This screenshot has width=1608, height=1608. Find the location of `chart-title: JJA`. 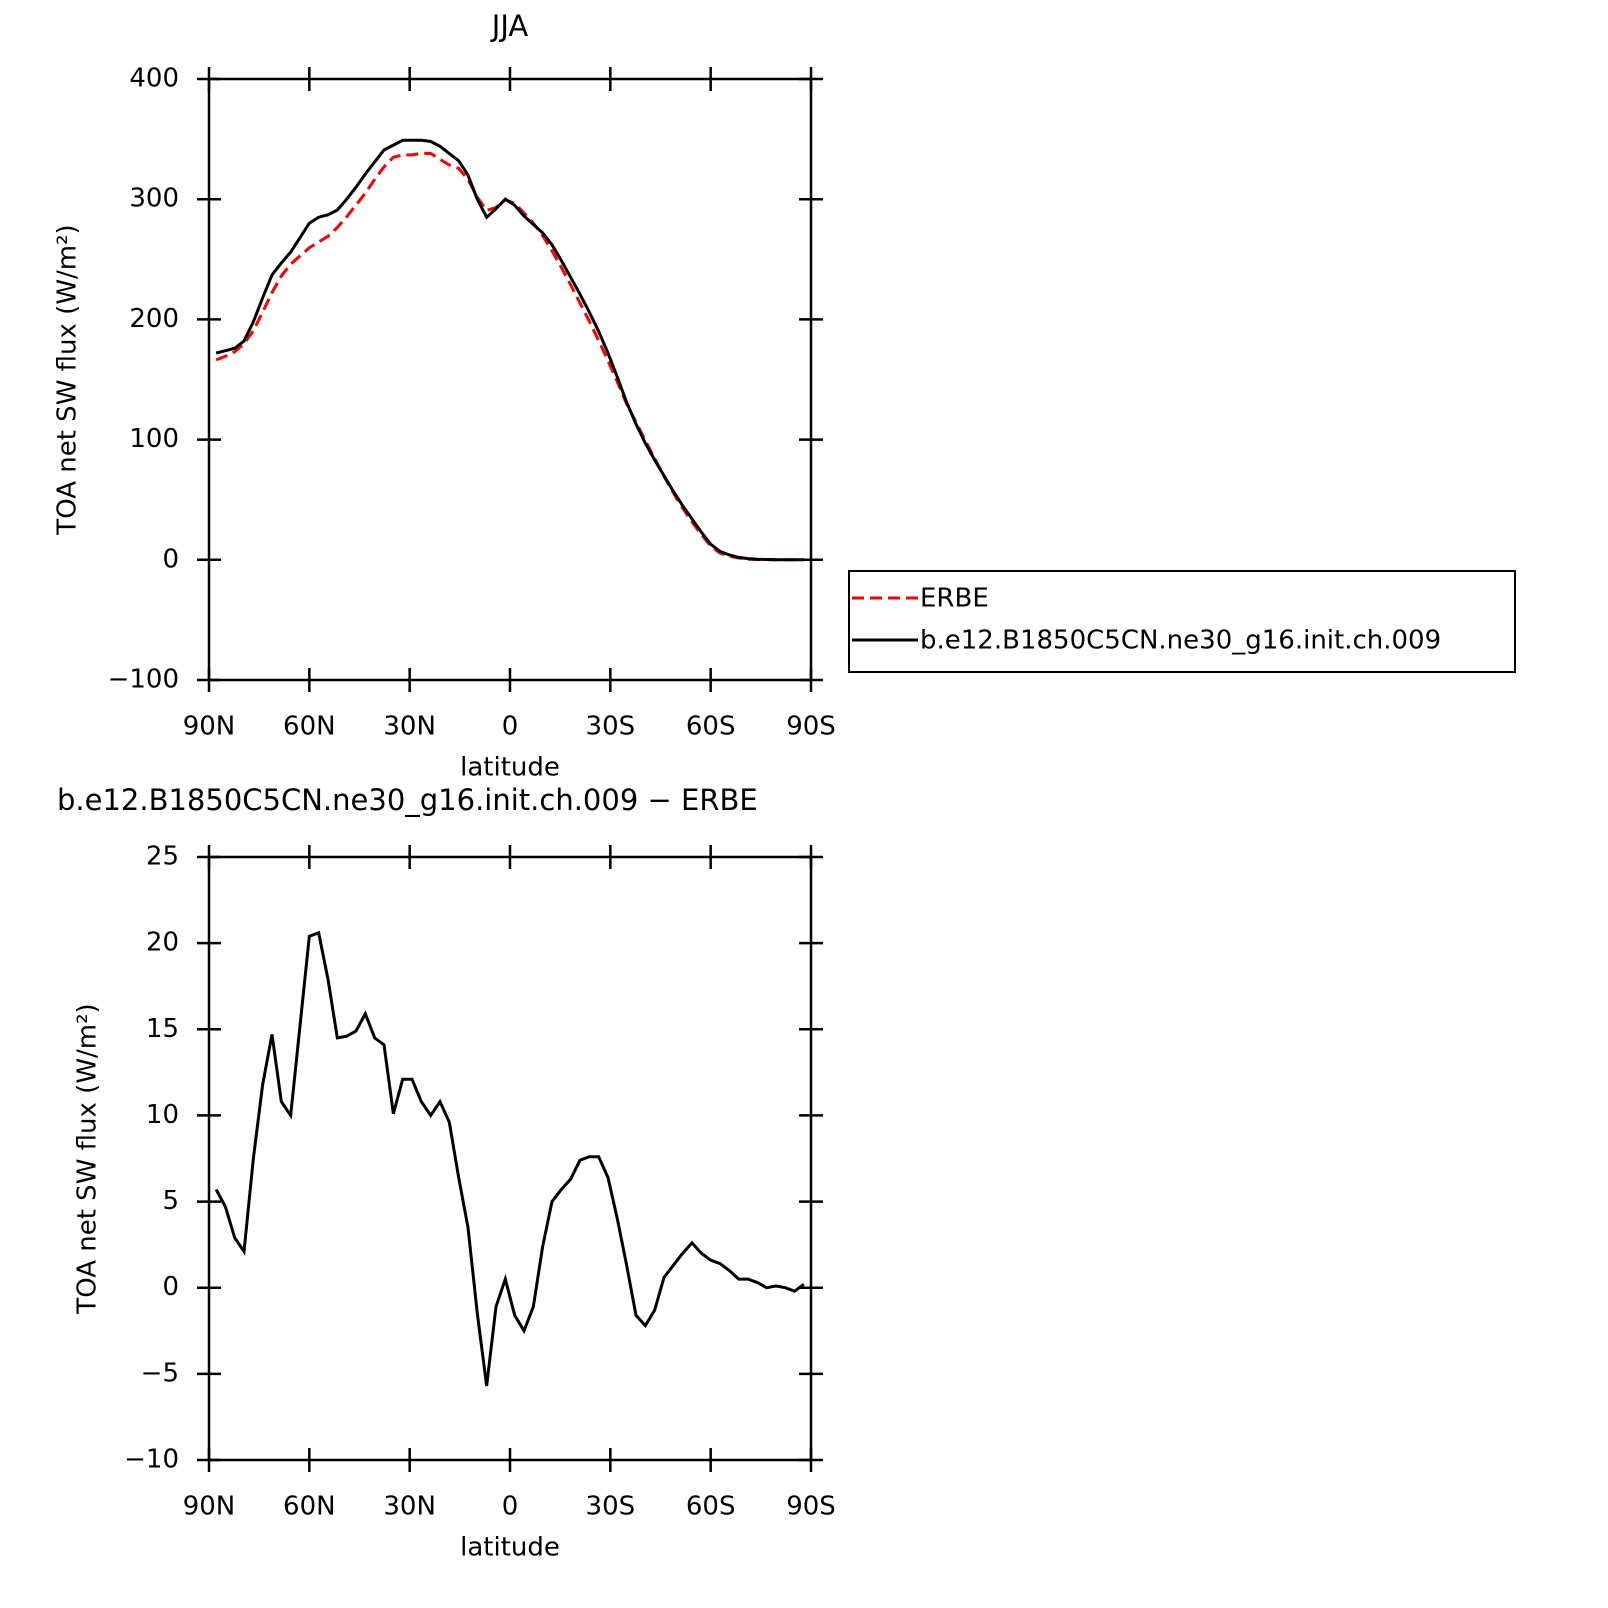

chart-title: JJA is located at coordinates (509, 26).